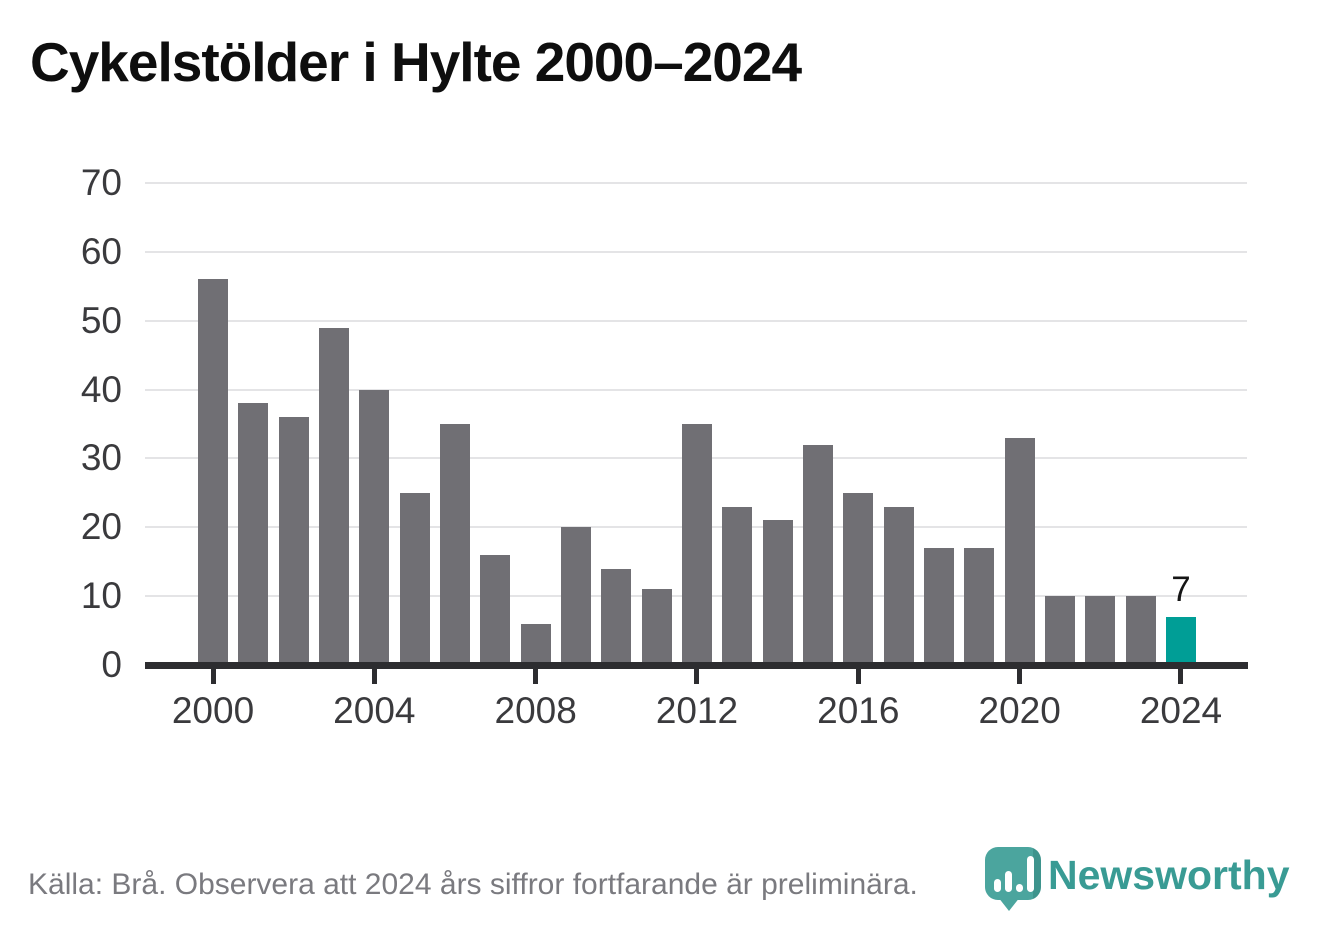 The image size is (1322, 939). Describe the element at coordinates (1020, 676) in the screenshot. I see `x-tick-2020` at that location.